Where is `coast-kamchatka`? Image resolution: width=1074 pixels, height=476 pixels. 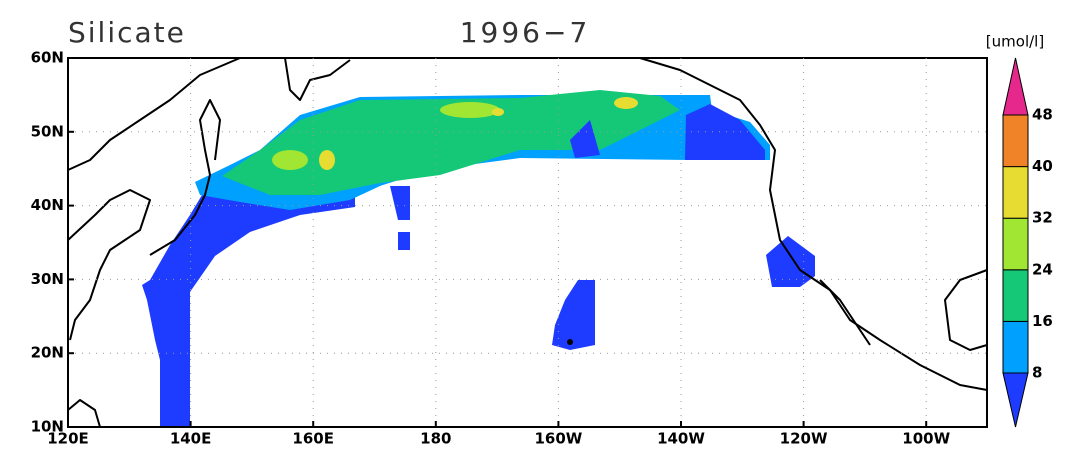
coast-kamchatka is located at coordinates (317, 79).